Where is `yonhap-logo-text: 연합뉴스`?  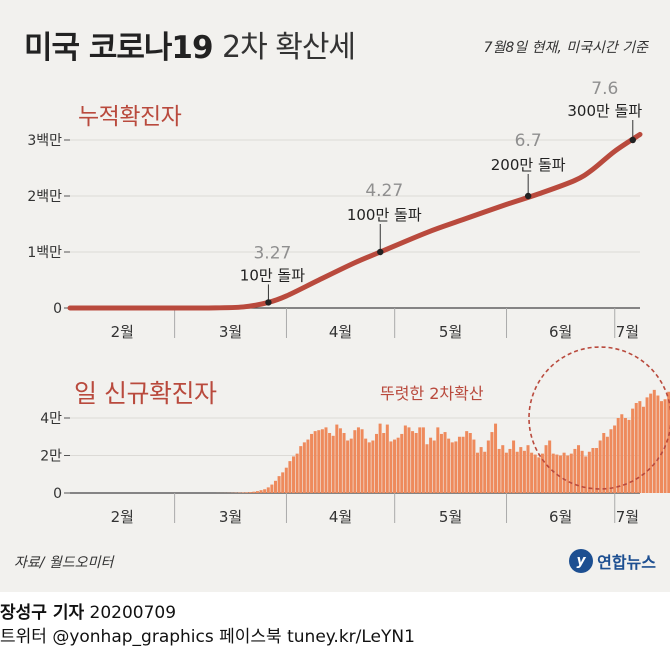 yonhap-logo-text: 연합뉴스 is located at coordinates (626, 561).